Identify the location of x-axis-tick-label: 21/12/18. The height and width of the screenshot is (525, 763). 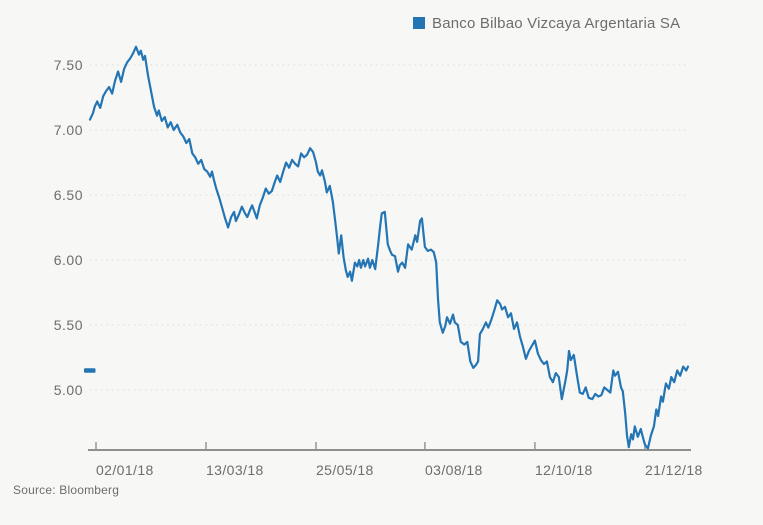
(674, 470).